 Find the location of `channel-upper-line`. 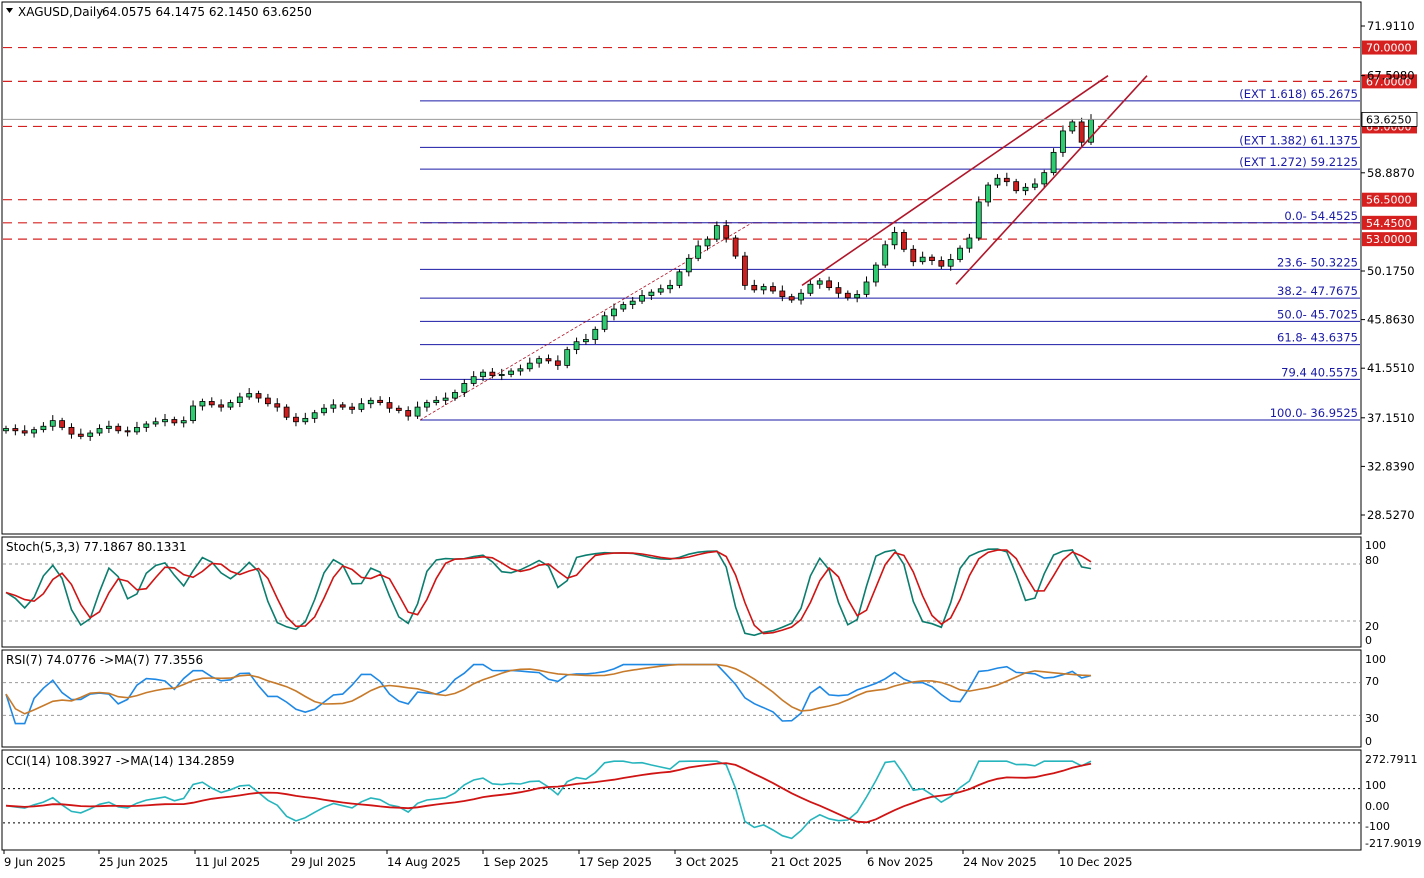

channel-upper-line is located at coordinates (955, 181).